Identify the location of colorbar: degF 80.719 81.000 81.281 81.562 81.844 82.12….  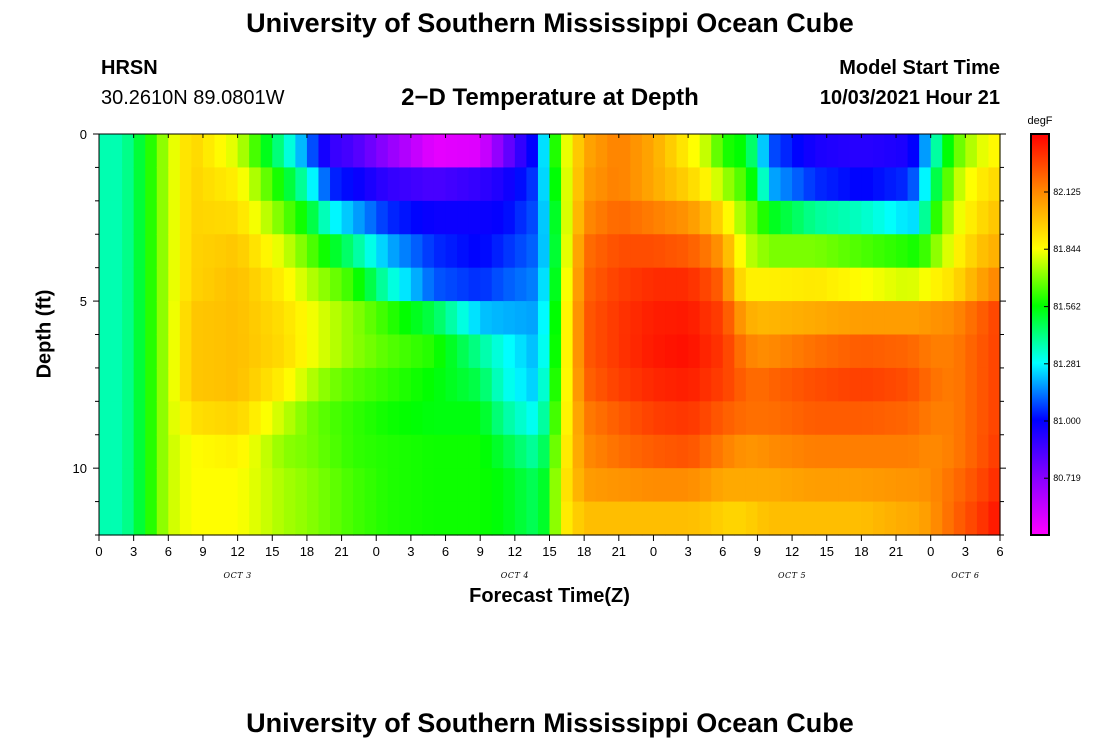
(1054, 325).